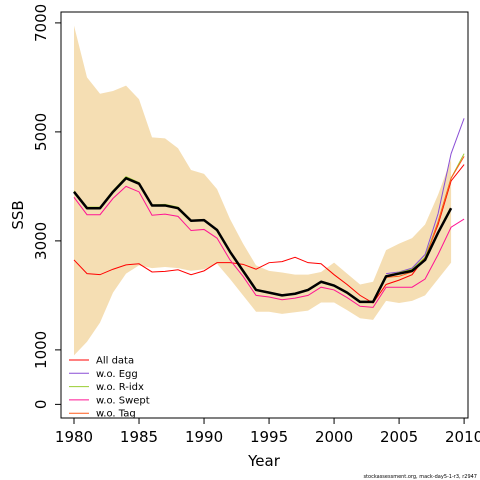 The height and width of the screenshot is (480, 480). Describe the element at coordinates (116, 414) in the screenshot. I see `legend-label-w-o-tag: w.o. Tag` at that location.